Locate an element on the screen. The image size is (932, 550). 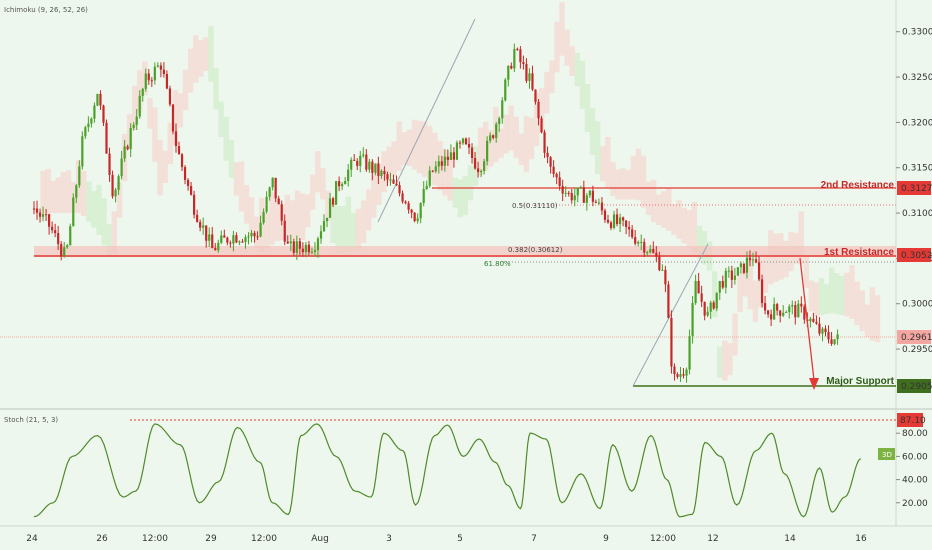
tag-1st-resistance-bg is located at coordinates (914, 255).